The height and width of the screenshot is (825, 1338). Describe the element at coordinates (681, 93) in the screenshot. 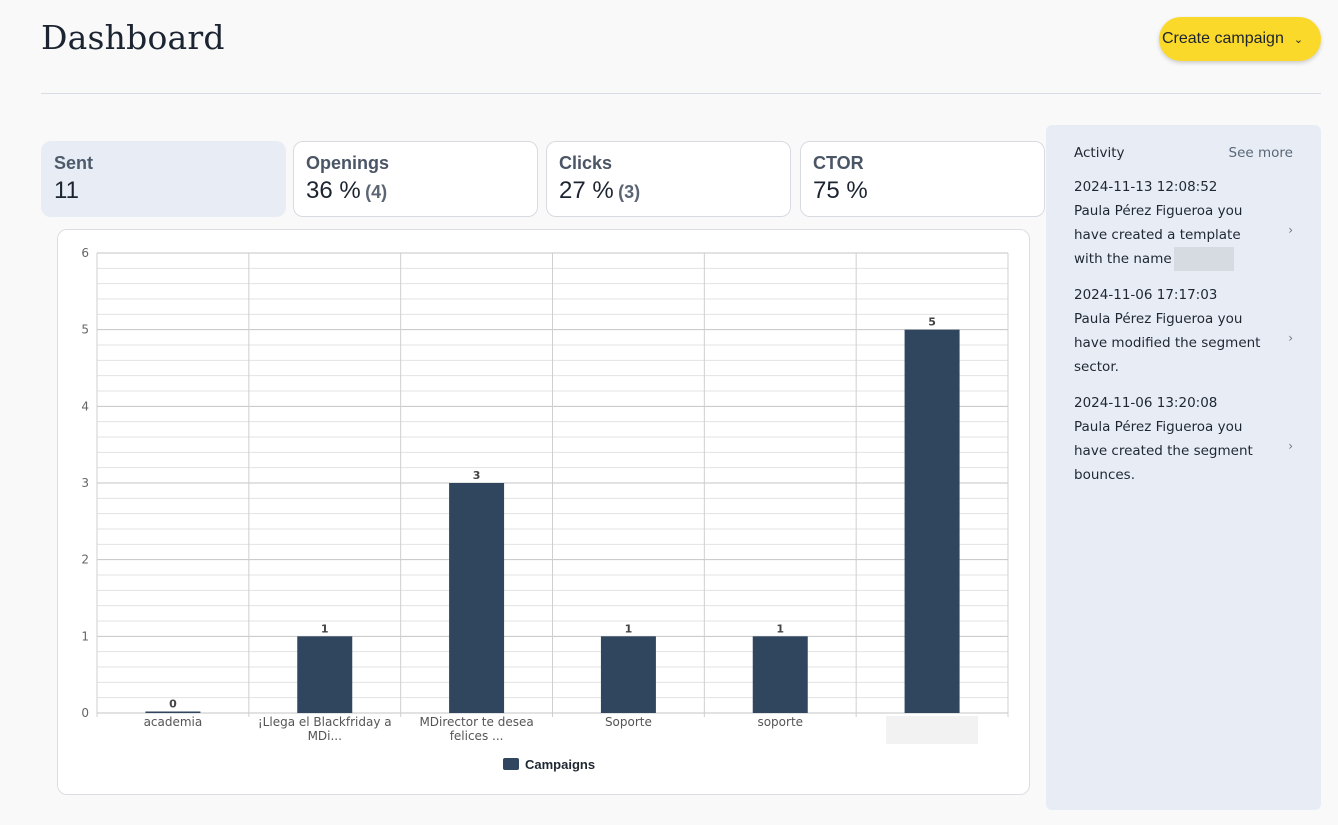

I see `header-divider` at that location.